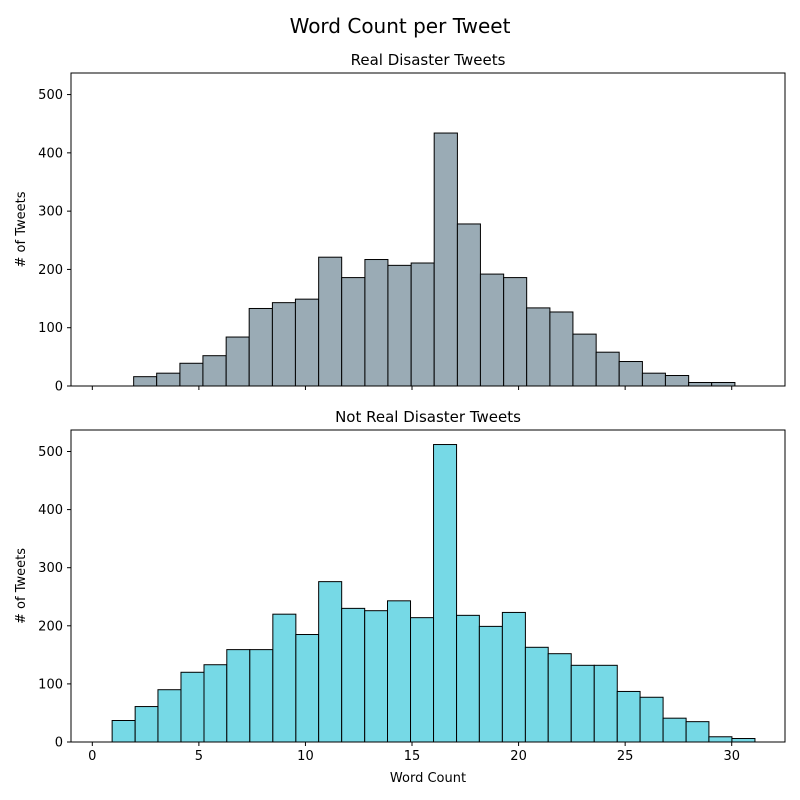  What do you see at coordinates (400, 26) in the screenshot?
I see `figure-title: Word Count per Tweet` at bounding box center [400, 26].